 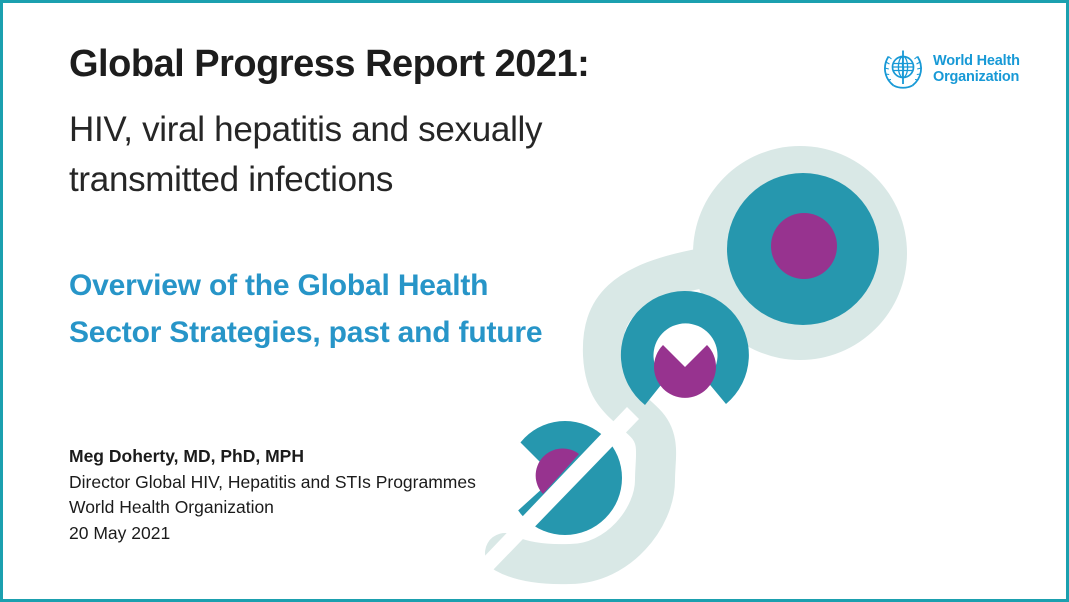 I want to click on slide-title: Global Progress Report 2021:, so click(x=329, y=64).